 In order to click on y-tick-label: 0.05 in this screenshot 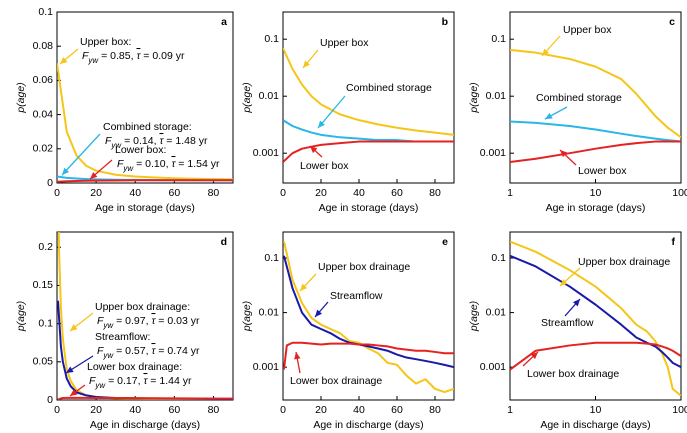, I will do `click(43, 362)`.